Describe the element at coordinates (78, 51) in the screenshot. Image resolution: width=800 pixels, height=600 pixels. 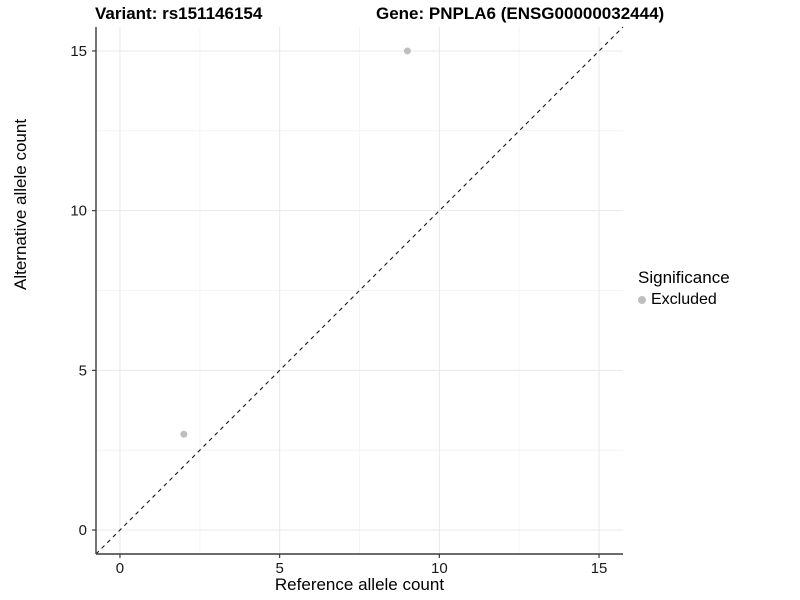
I see `y-tick-label: 15` at that location.